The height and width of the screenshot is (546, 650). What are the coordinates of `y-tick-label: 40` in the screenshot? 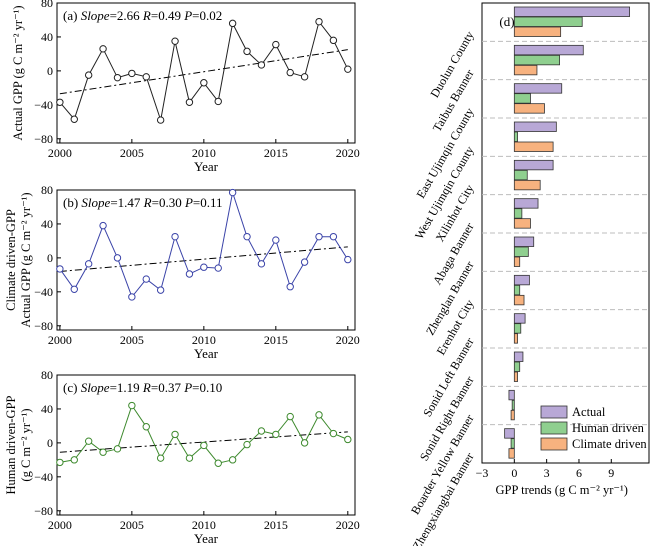 It's located at (47, 224).